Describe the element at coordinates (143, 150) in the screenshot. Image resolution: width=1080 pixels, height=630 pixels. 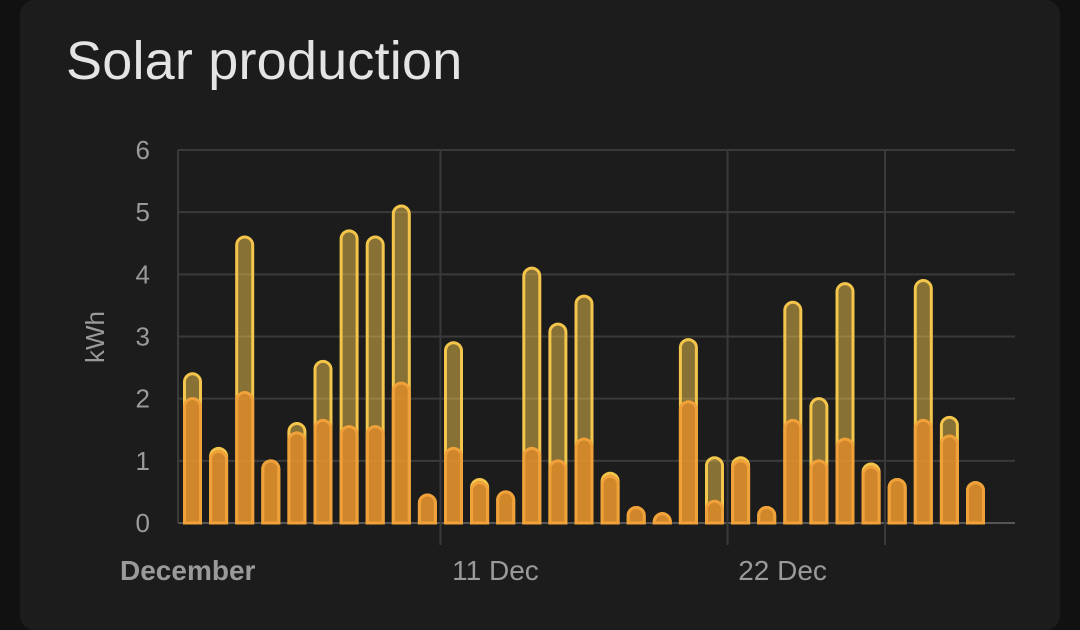
I see `y-tick-label: 6` at that location.